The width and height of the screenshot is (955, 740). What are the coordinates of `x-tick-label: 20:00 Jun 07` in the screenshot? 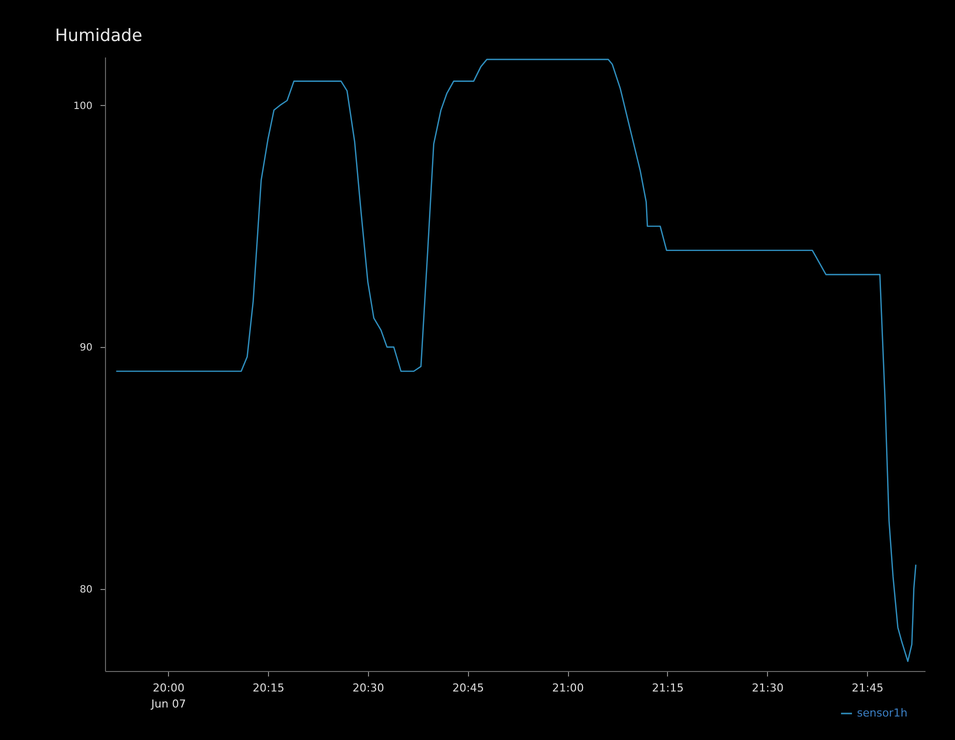 It's located at (168, 696).